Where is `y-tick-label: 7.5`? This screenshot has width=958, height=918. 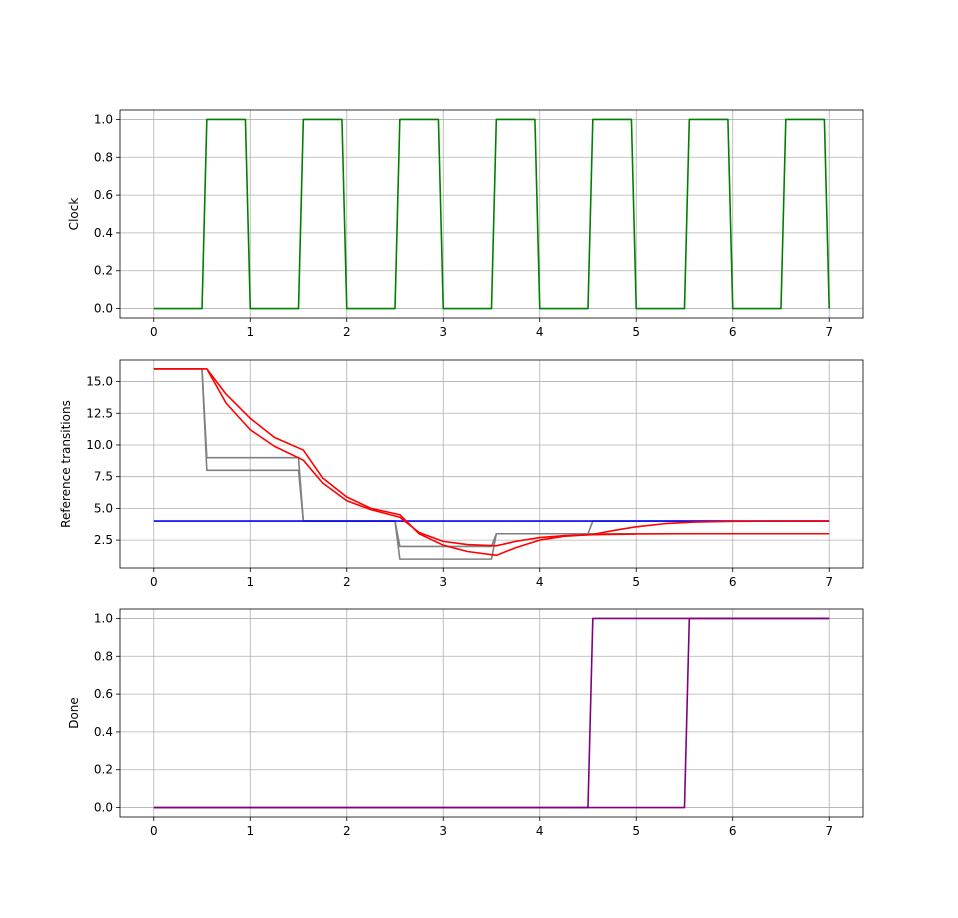 y-tick-label: 7.5 is located at coordinates (103, 477).